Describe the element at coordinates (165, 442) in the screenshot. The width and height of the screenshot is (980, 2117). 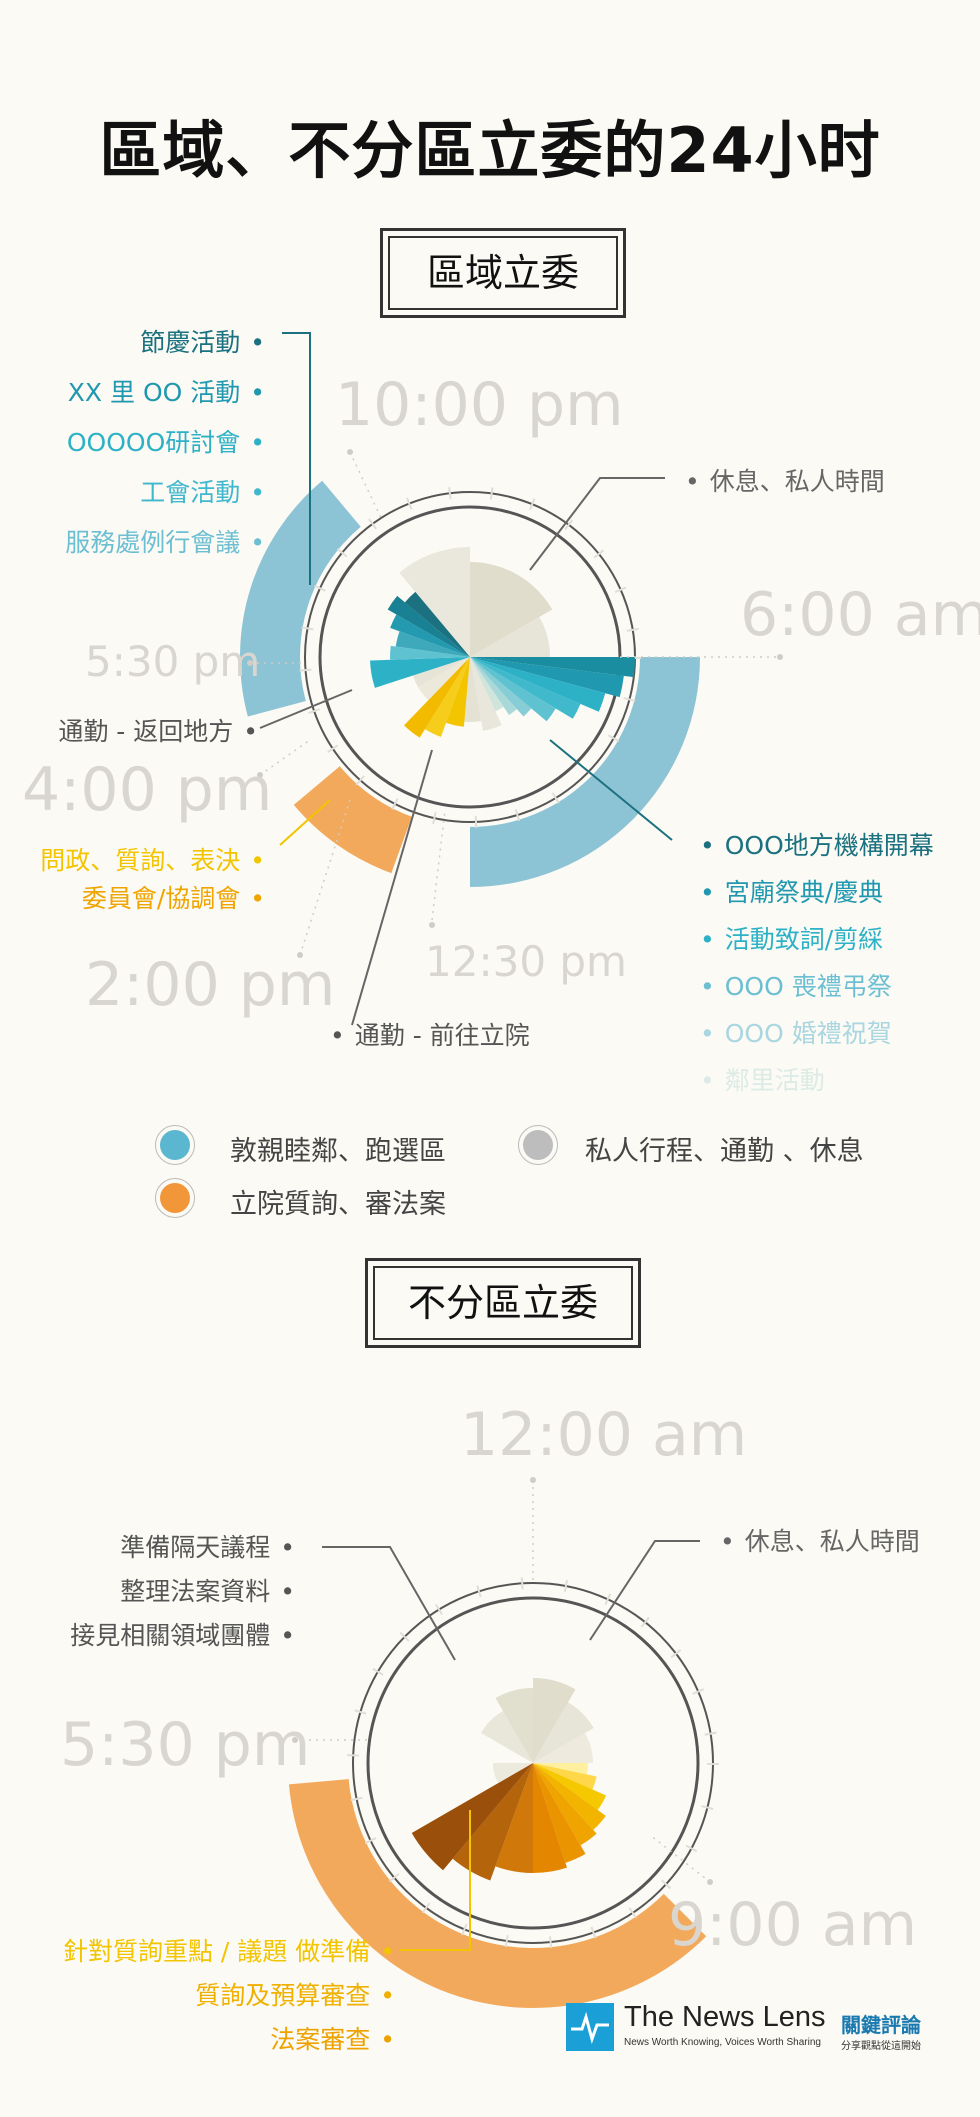
I see `label-seminar: OOOOO研討會 •` at that location.